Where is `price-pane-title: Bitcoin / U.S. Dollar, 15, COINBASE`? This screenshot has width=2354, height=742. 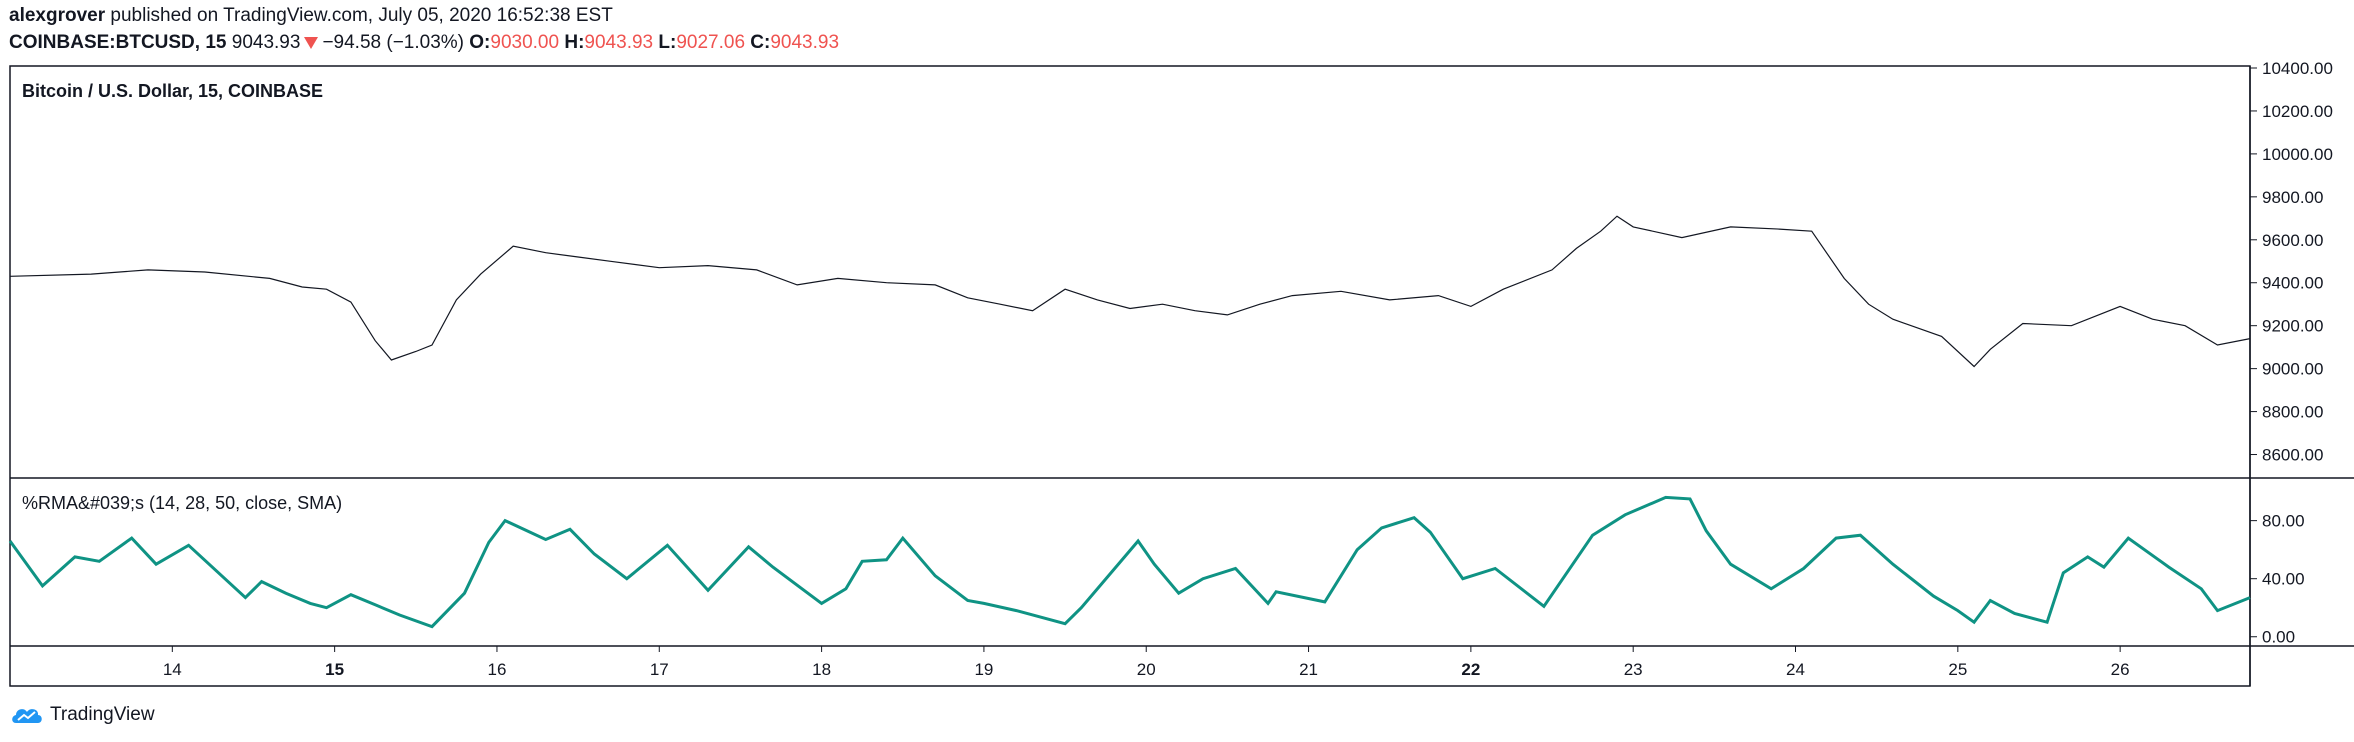 price-pane-title: Bitcoin / U.S. Dollar, 15, COINBASE is located at coordinates (172, 91).